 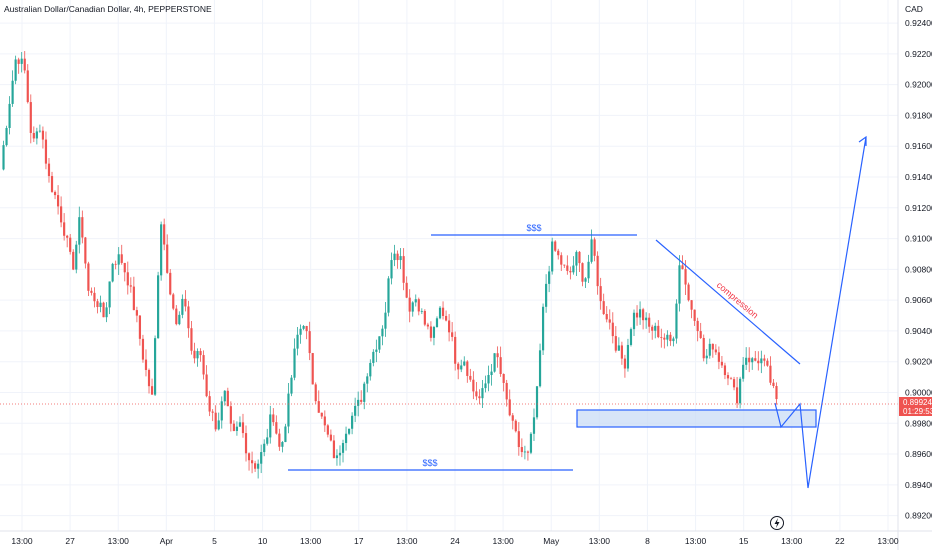 What do you see at coordinates (918, 516) in the screenshot?
I see `price-tick-label: 0.89200` at bounding box center [918, 516].